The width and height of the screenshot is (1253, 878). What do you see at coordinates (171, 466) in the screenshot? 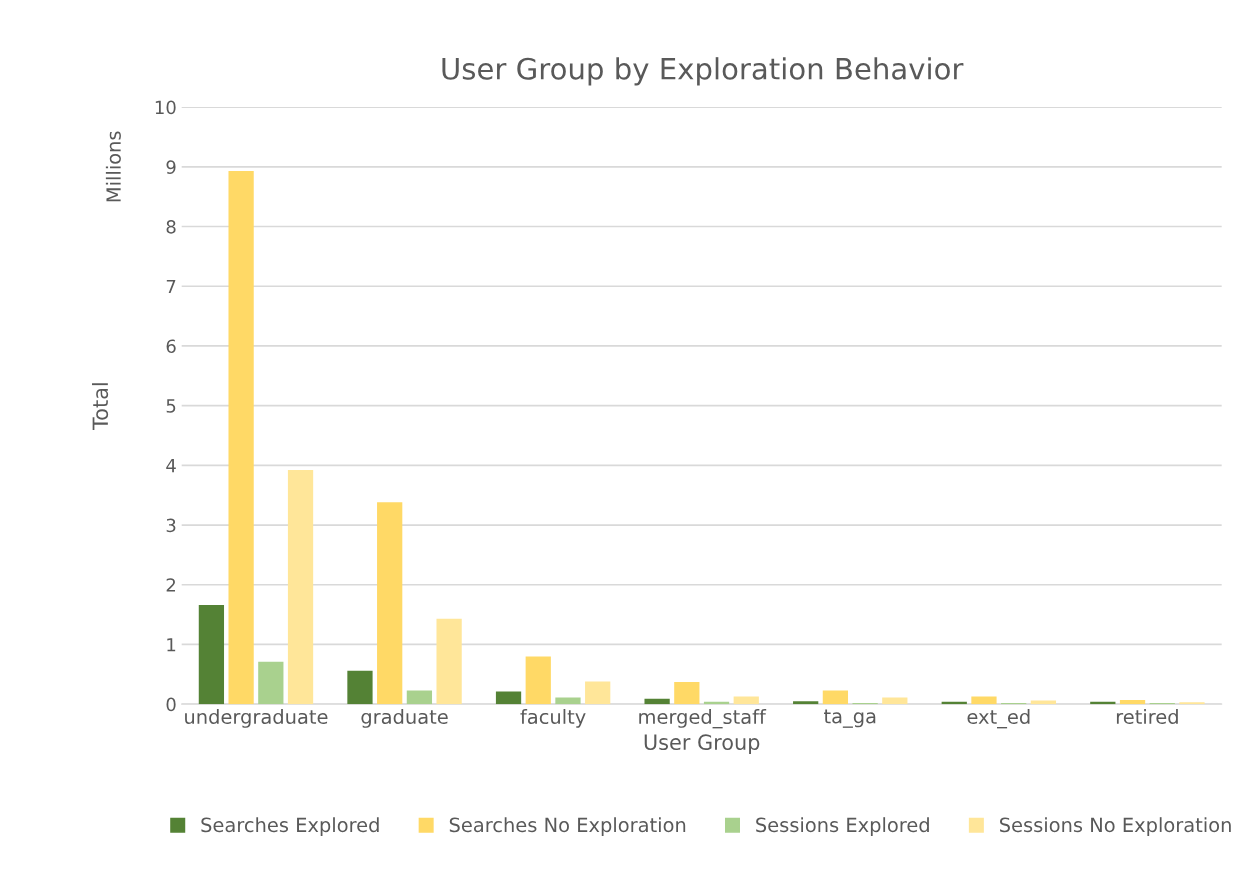
I see `y-tick-label: 4` at bounding box center [171, 466].